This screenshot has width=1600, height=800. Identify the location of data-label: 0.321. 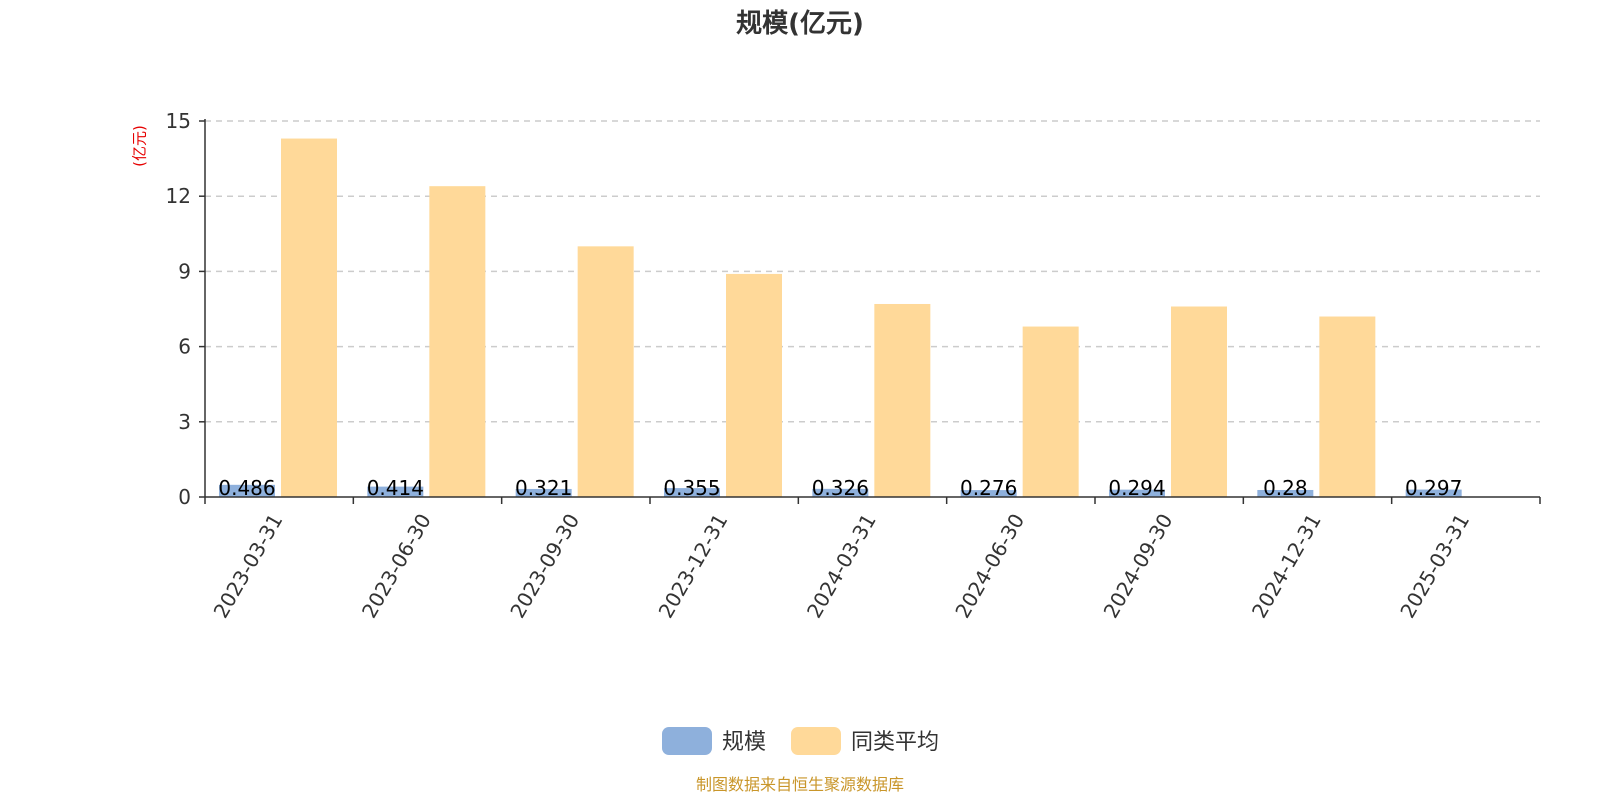
(543, 488).